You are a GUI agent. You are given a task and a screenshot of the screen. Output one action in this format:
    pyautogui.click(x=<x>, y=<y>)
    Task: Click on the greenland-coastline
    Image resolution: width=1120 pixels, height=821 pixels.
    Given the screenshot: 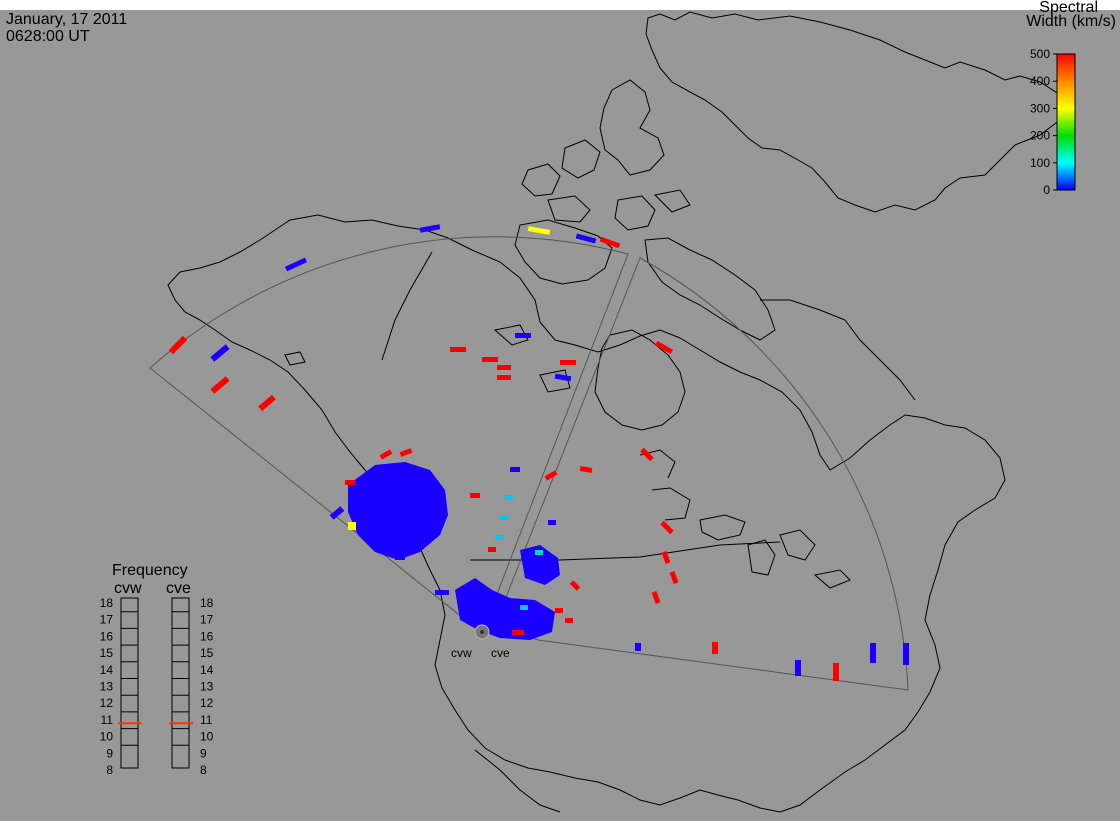 What is the action you would take?
    pyautogui.click(x=855, y=112)
    